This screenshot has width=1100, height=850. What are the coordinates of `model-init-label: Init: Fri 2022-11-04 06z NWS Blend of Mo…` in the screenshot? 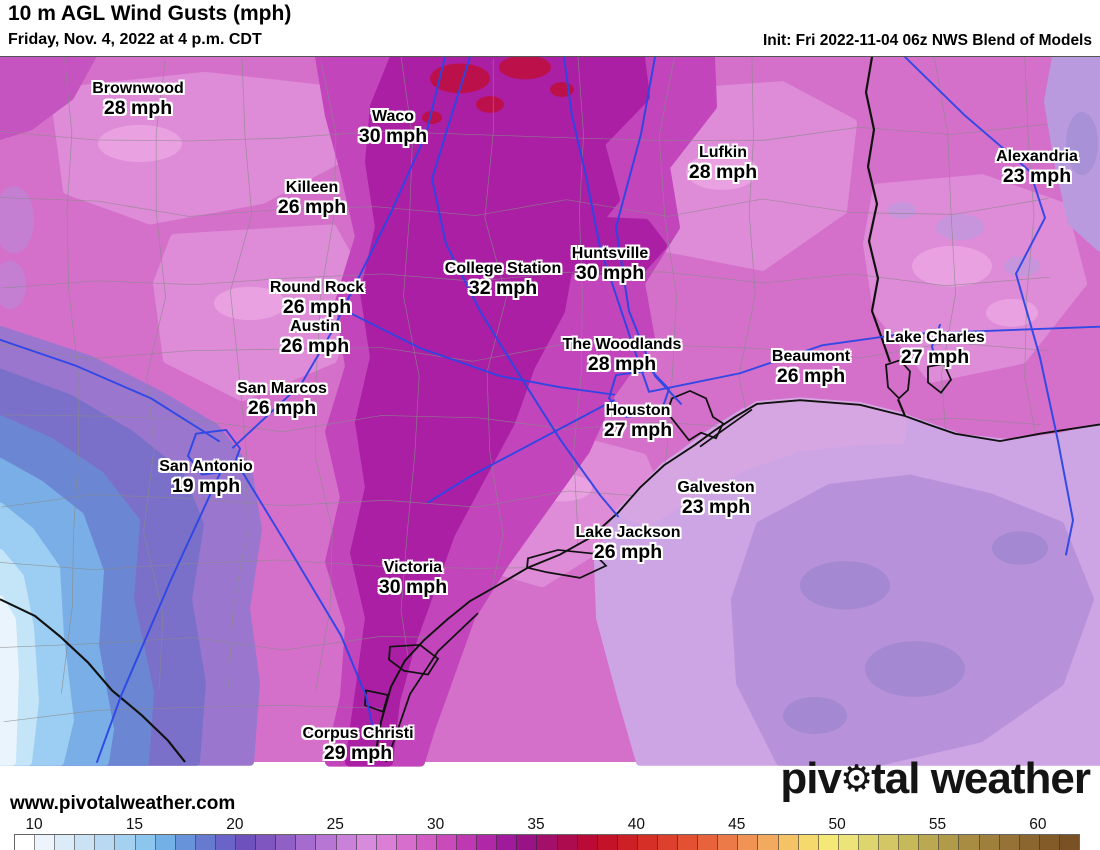 It's located at (927, 40).